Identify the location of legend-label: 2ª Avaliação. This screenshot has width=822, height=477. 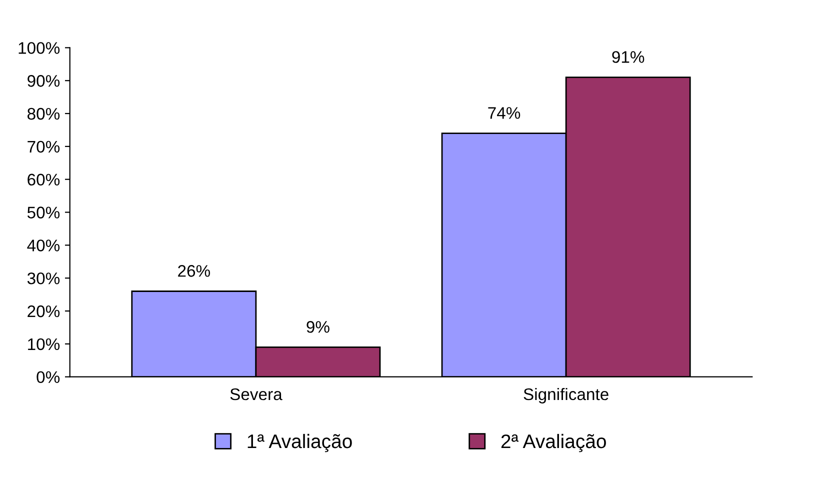
(553, 443).